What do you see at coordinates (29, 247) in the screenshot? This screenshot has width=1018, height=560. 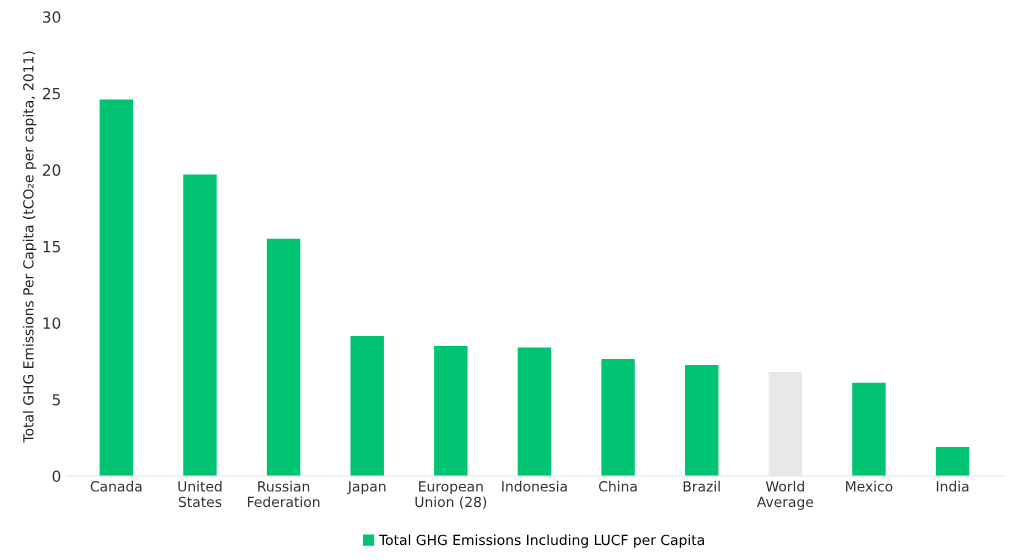 I see `y-axis-title: Total GHG Emissions Per Capita (tCO₂e per capita, 2011)` at bounding box center [29, 247].